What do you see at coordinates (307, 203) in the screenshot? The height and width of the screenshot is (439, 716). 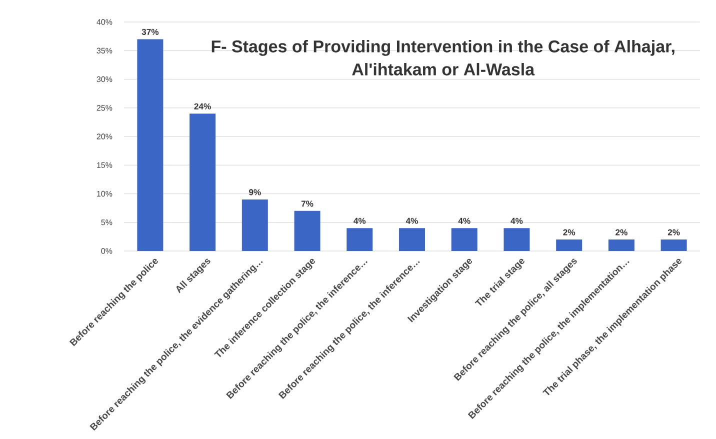 I see `data-label: 7%` at bounding box center [307, 203].